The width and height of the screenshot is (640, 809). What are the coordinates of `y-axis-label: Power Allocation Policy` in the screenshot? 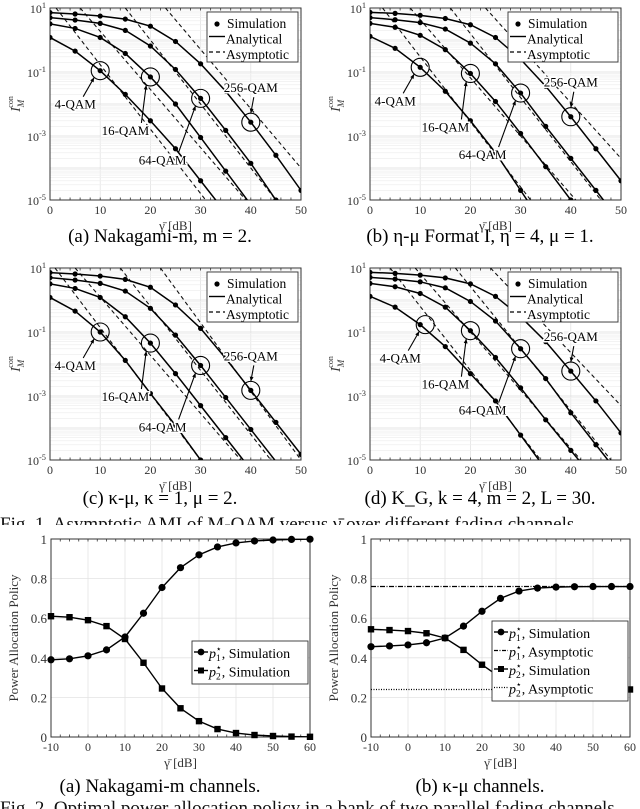 It's located at (333, 638).